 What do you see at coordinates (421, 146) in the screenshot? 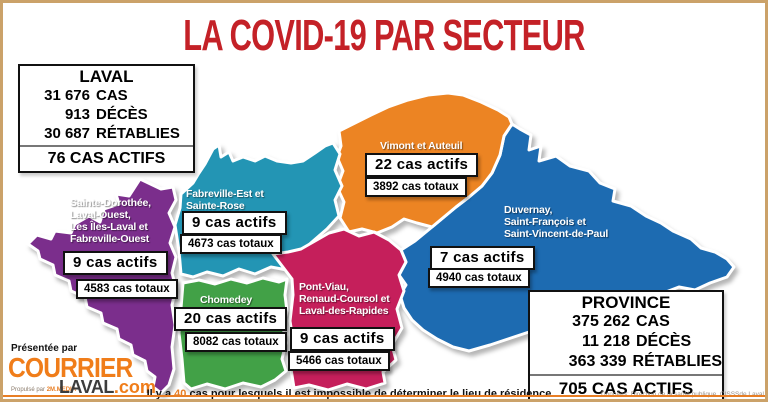
I see `sector-name-vimont: Vimont et Auteuil` at bounding box center [421, 146].